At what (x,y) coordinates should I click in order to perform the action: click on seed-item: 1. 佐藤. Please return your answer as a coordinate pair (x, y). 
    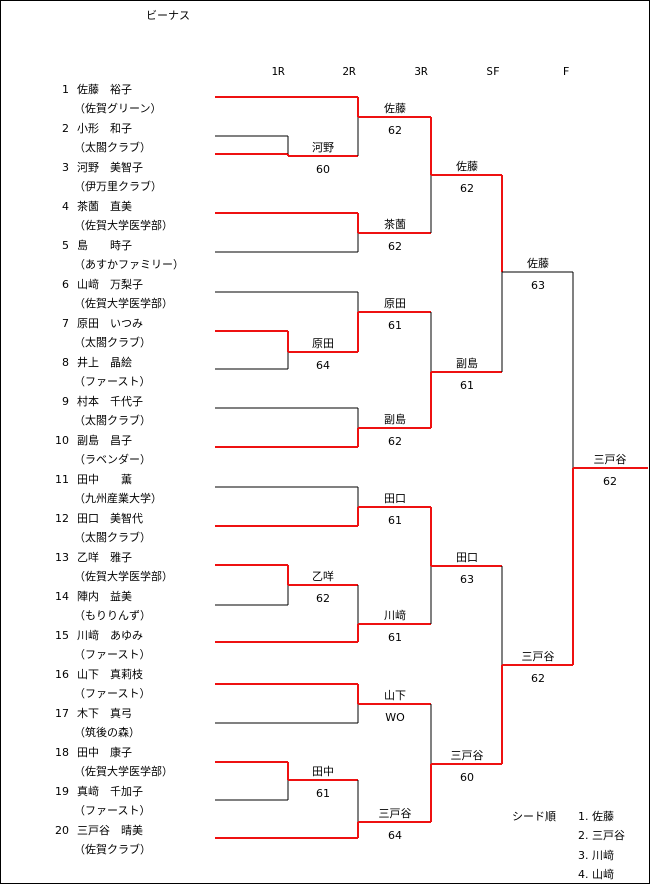
    Looking at the image, I should click on (596, 816).